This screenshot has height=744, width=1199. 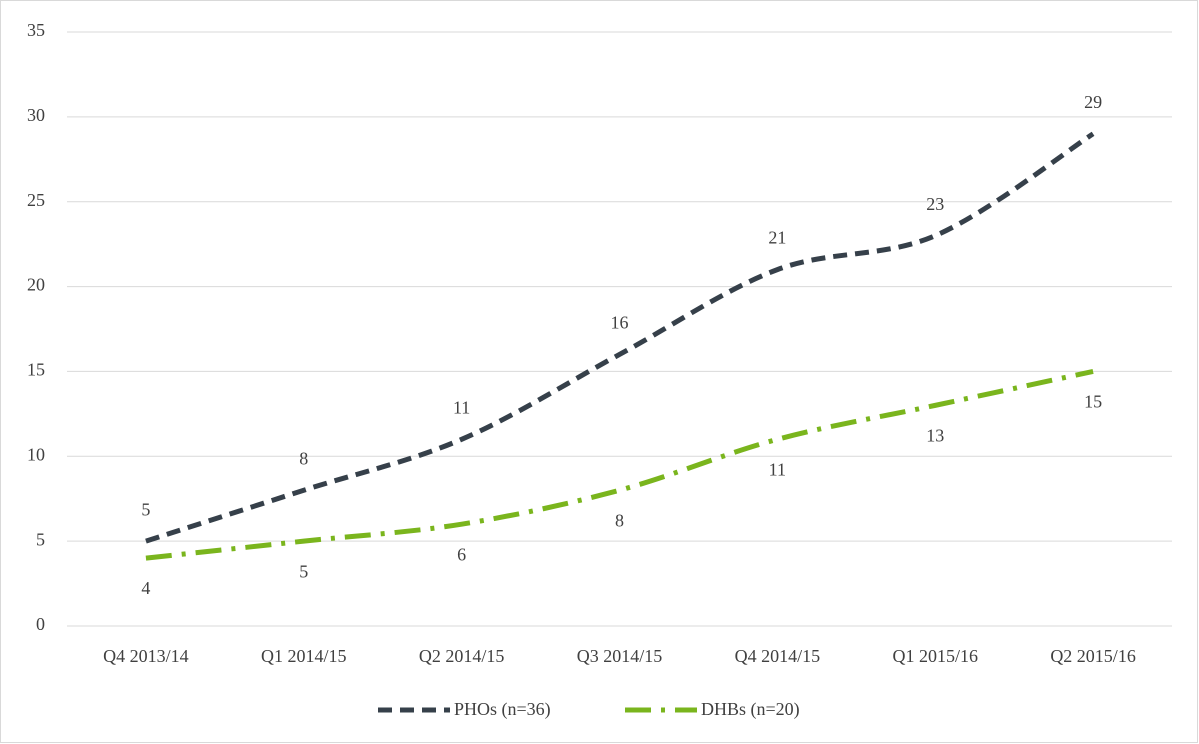 What do you see at coordinates (935, 435) in the screenshot?
I see `data-label: 13` at bounding box center [935, 435].